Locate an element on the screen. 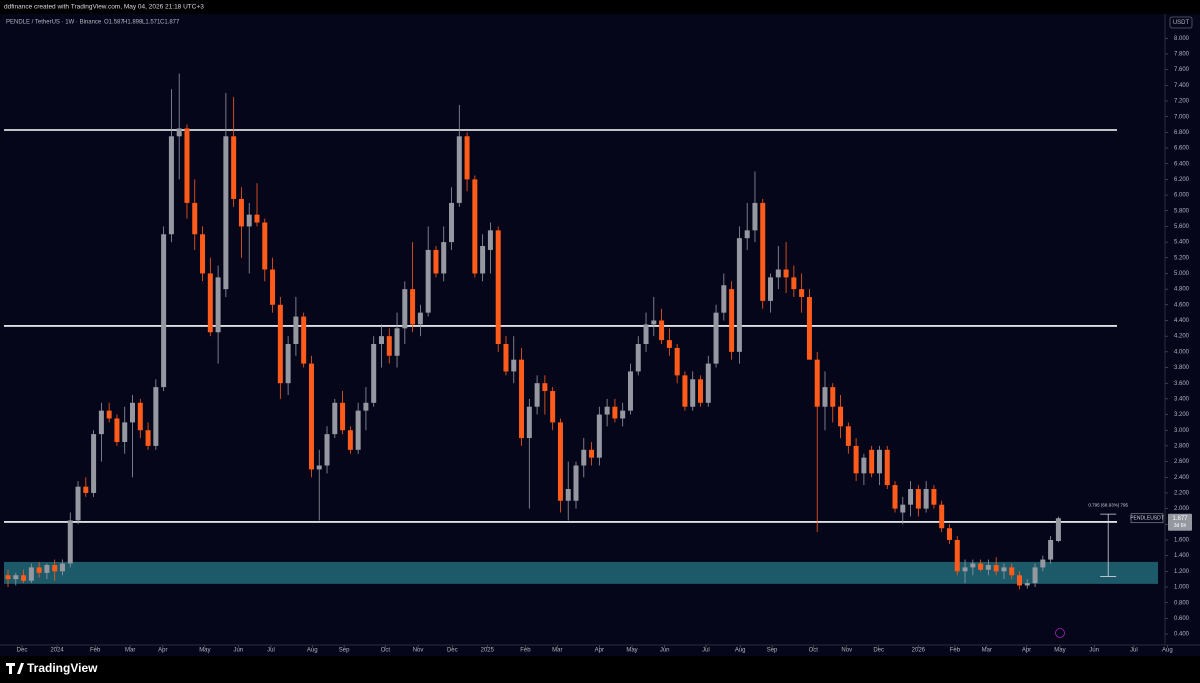 The height and width of the screenshot is (683, 1200). y-tick-label: 6.600 is located at coordinates (1182, 149).